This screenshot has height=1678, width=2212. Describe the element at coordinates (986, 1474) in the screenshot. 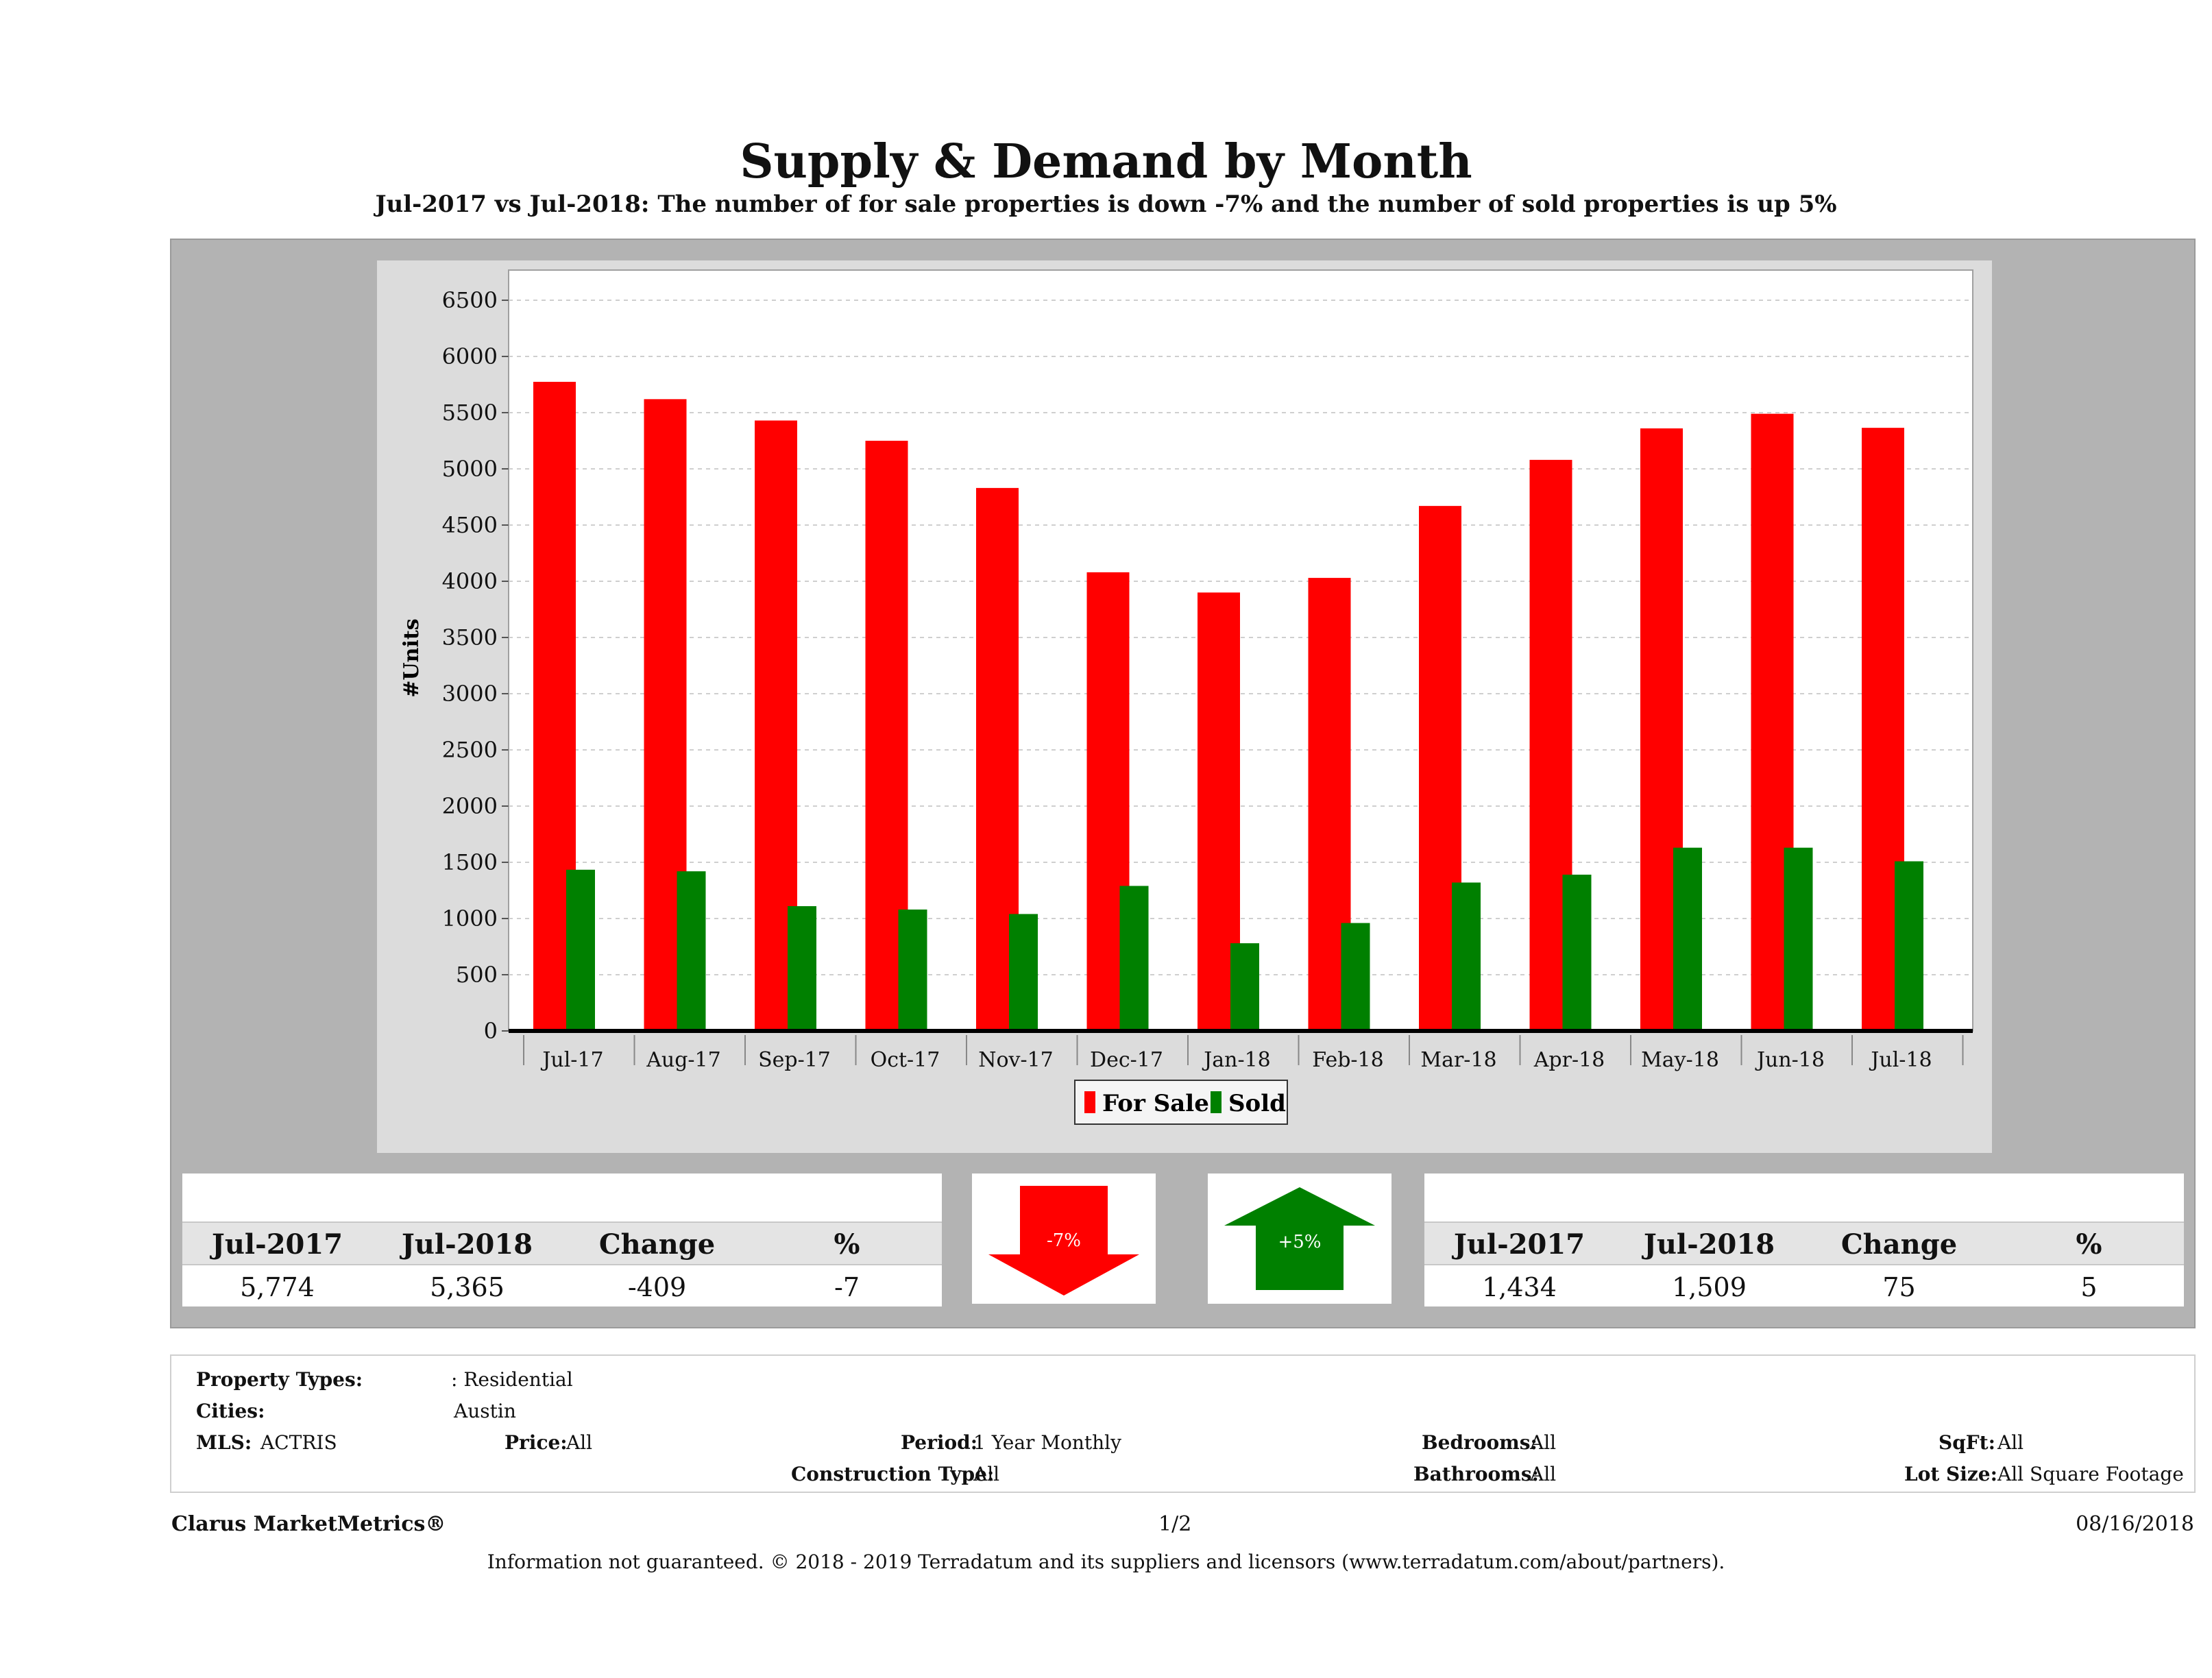

I see `construction-type-value: All` at that location.